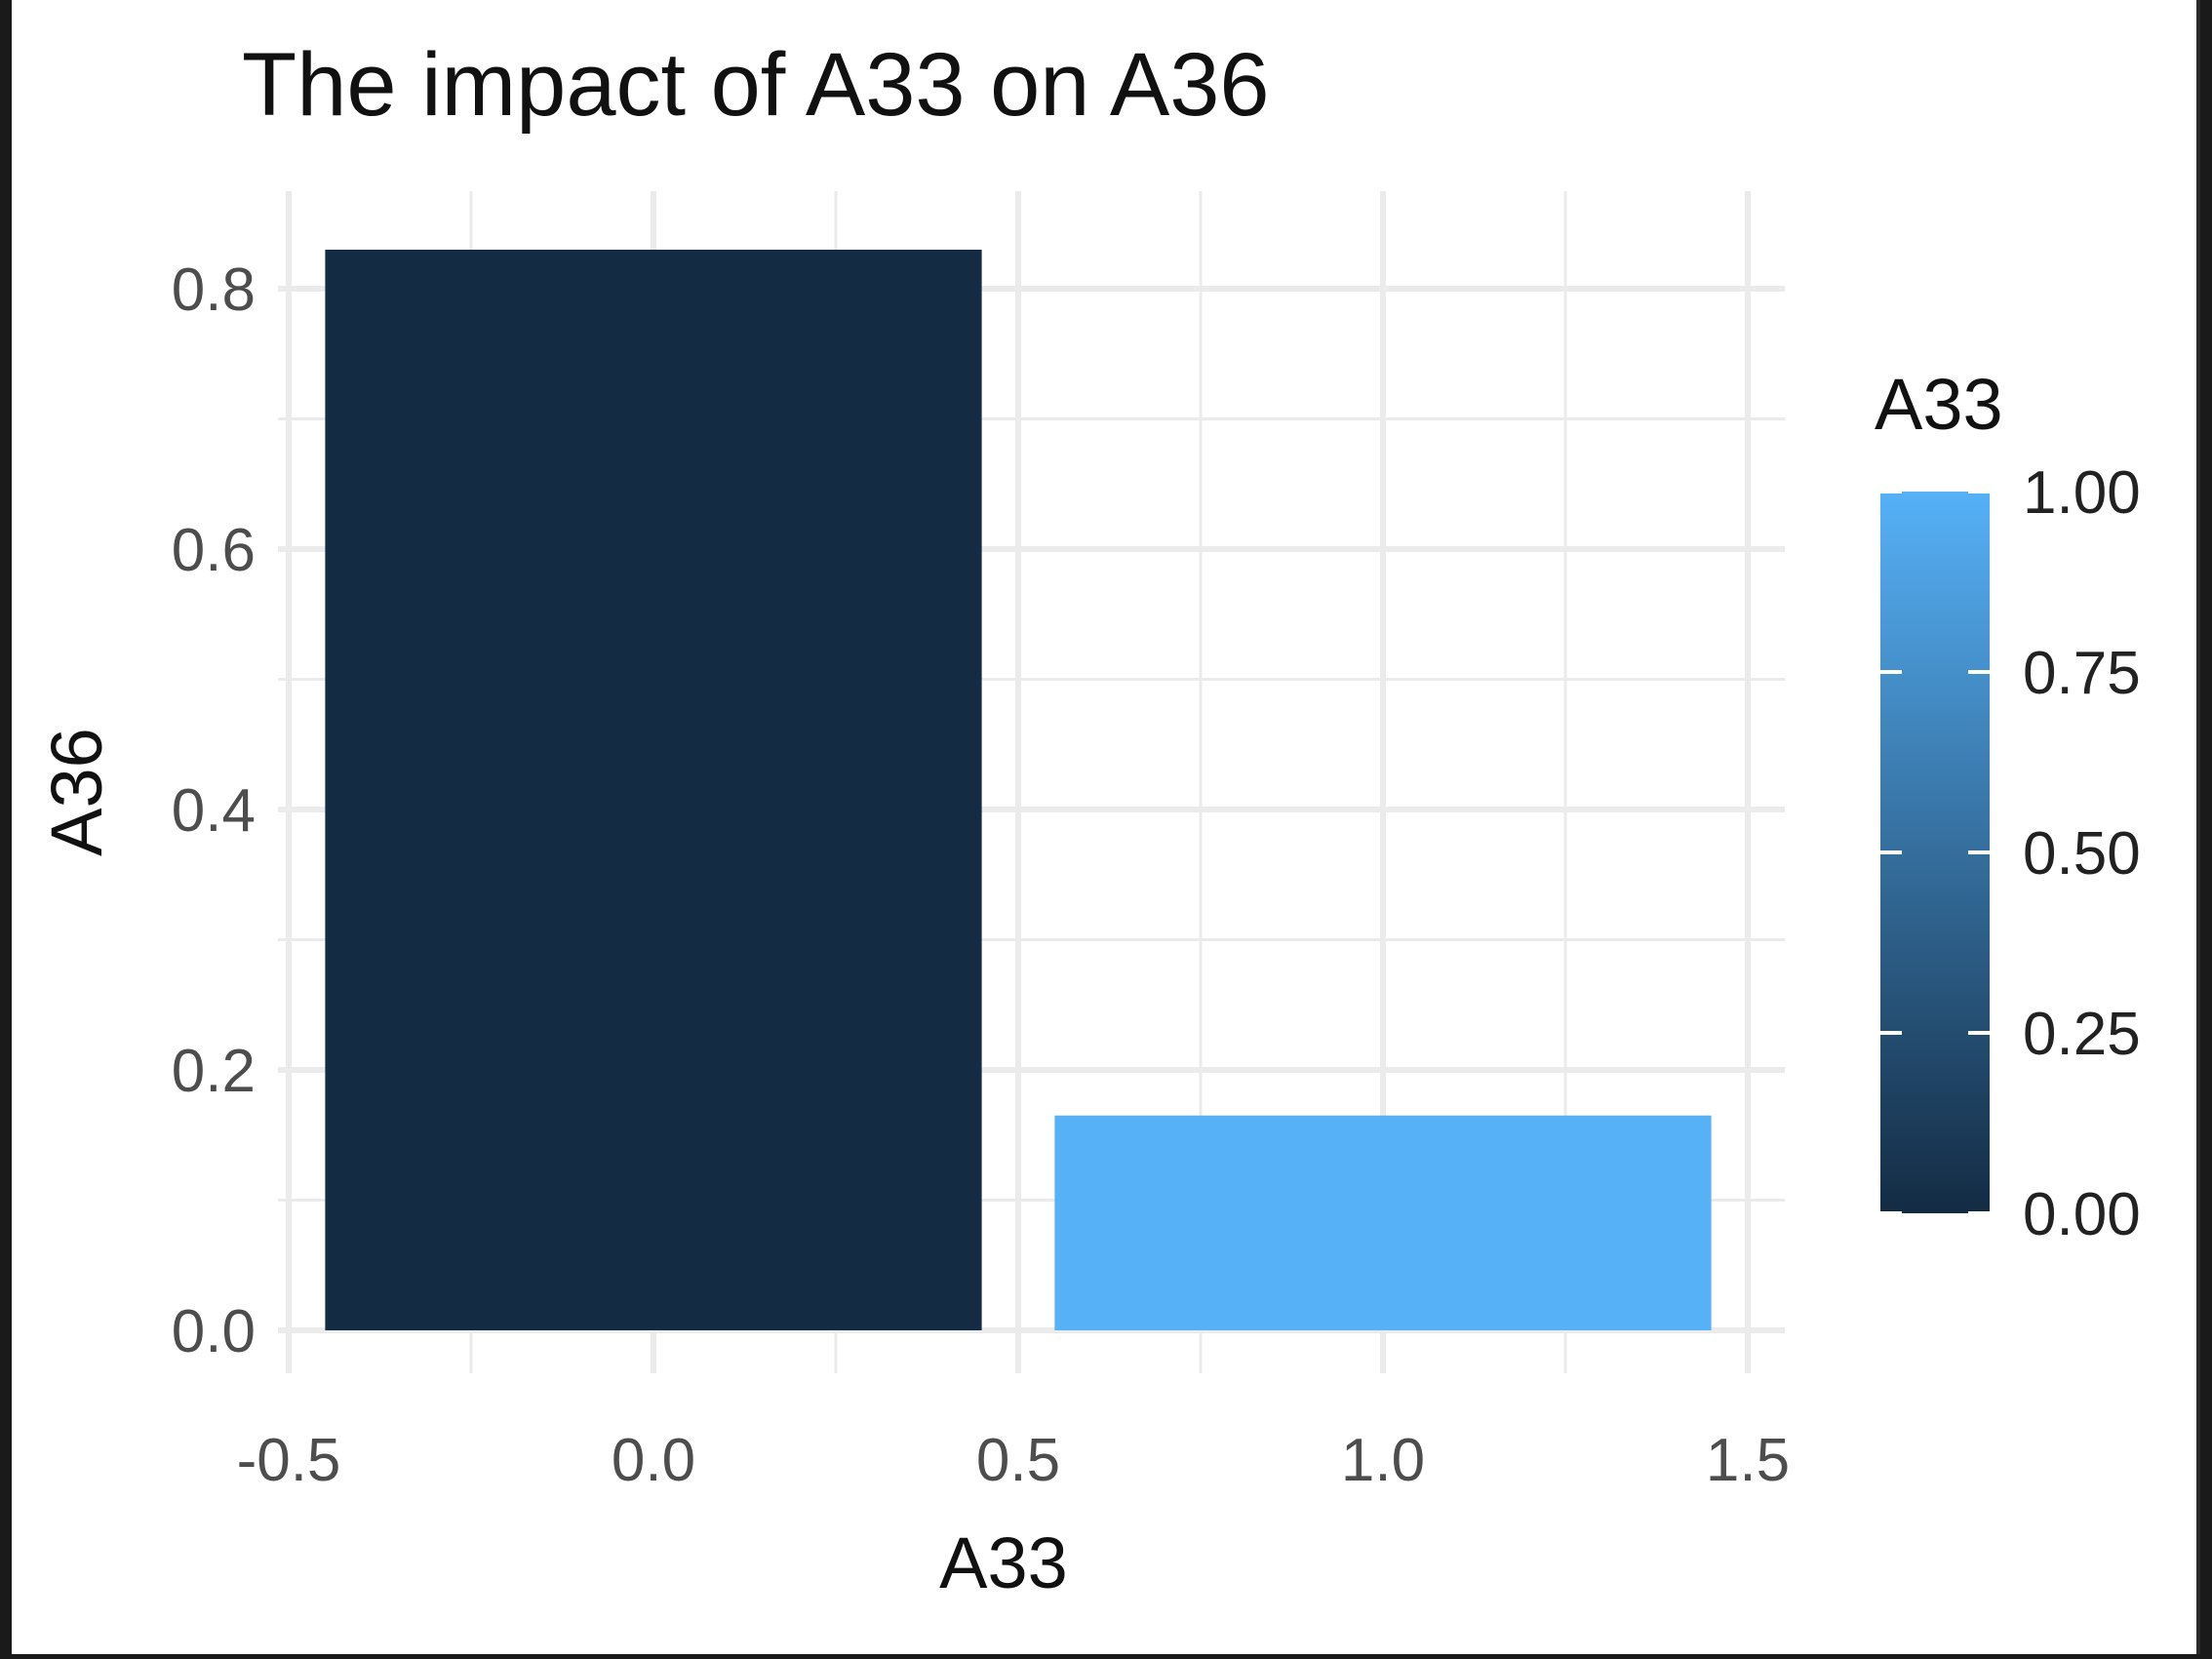  I want to click on y-axis-title: A36, so click(76, 792).